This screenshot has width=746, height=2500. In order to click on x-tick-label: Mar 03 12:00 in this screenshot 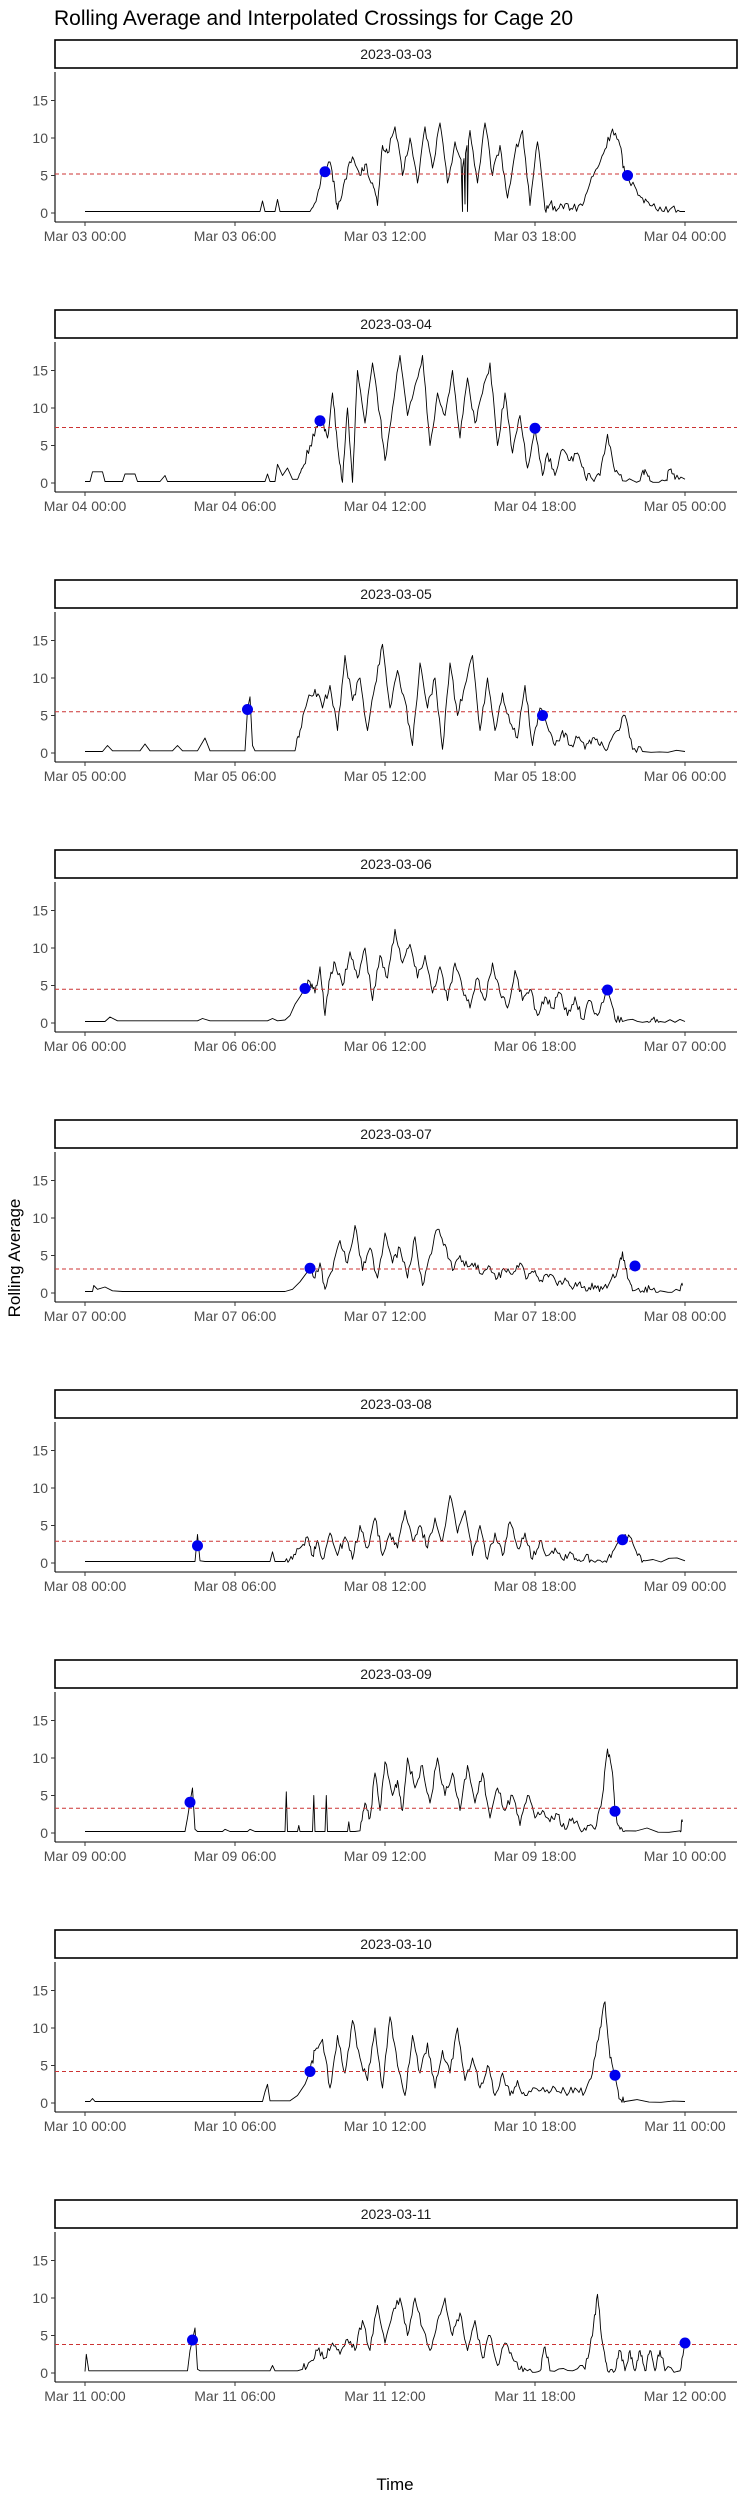, I will do `click(385, 236)`.